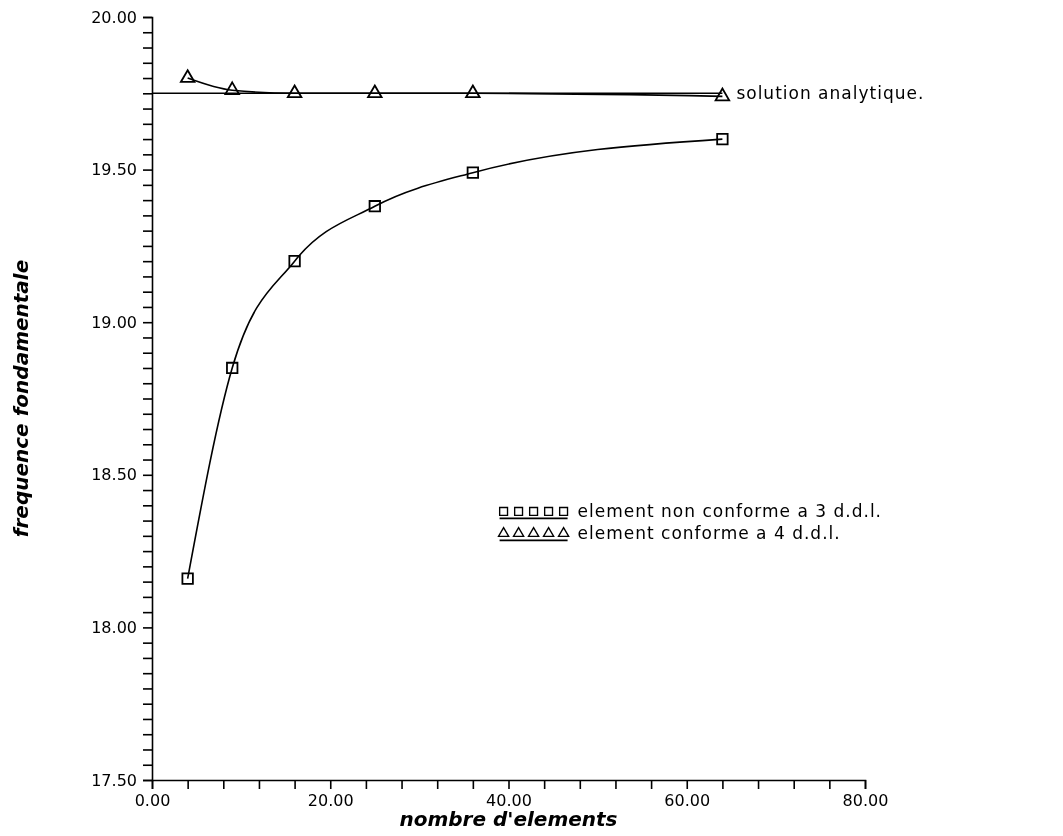  I want to click on x-tick-label: 80.00, so click(865, 801).